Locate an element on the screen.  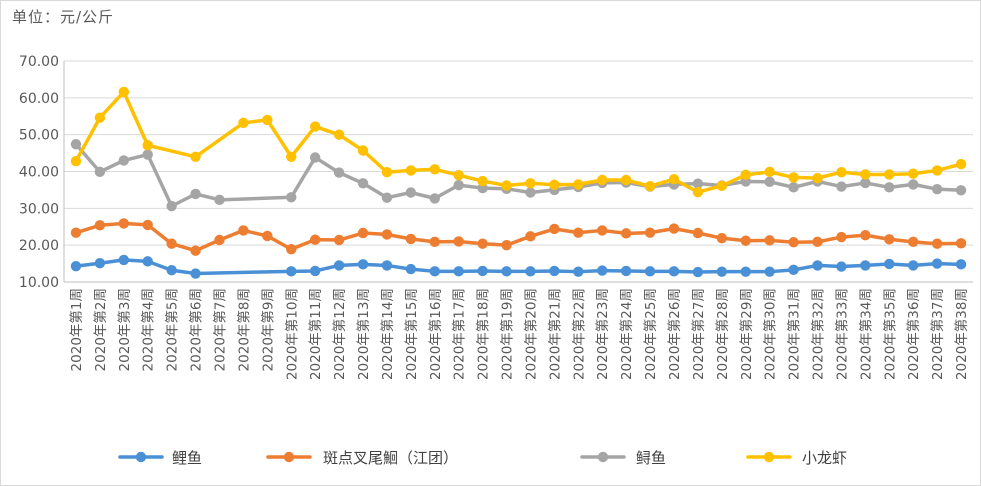
x-tick-label: 2020年第24周 is located at coordinates (626, 334).